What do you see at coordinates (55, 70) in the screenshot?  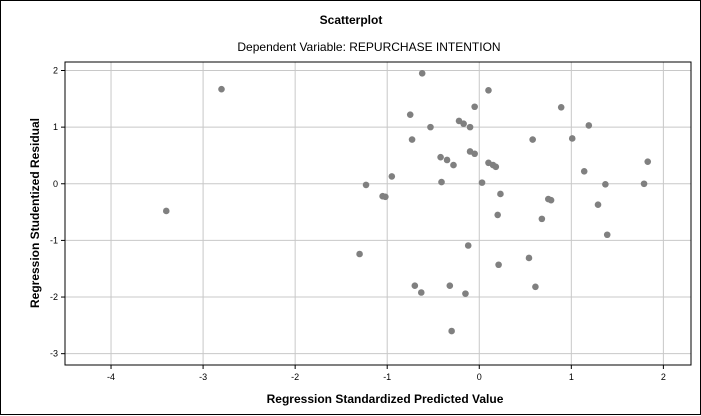 I see `y-tick-label: 2` at bounding box center [55, 70].